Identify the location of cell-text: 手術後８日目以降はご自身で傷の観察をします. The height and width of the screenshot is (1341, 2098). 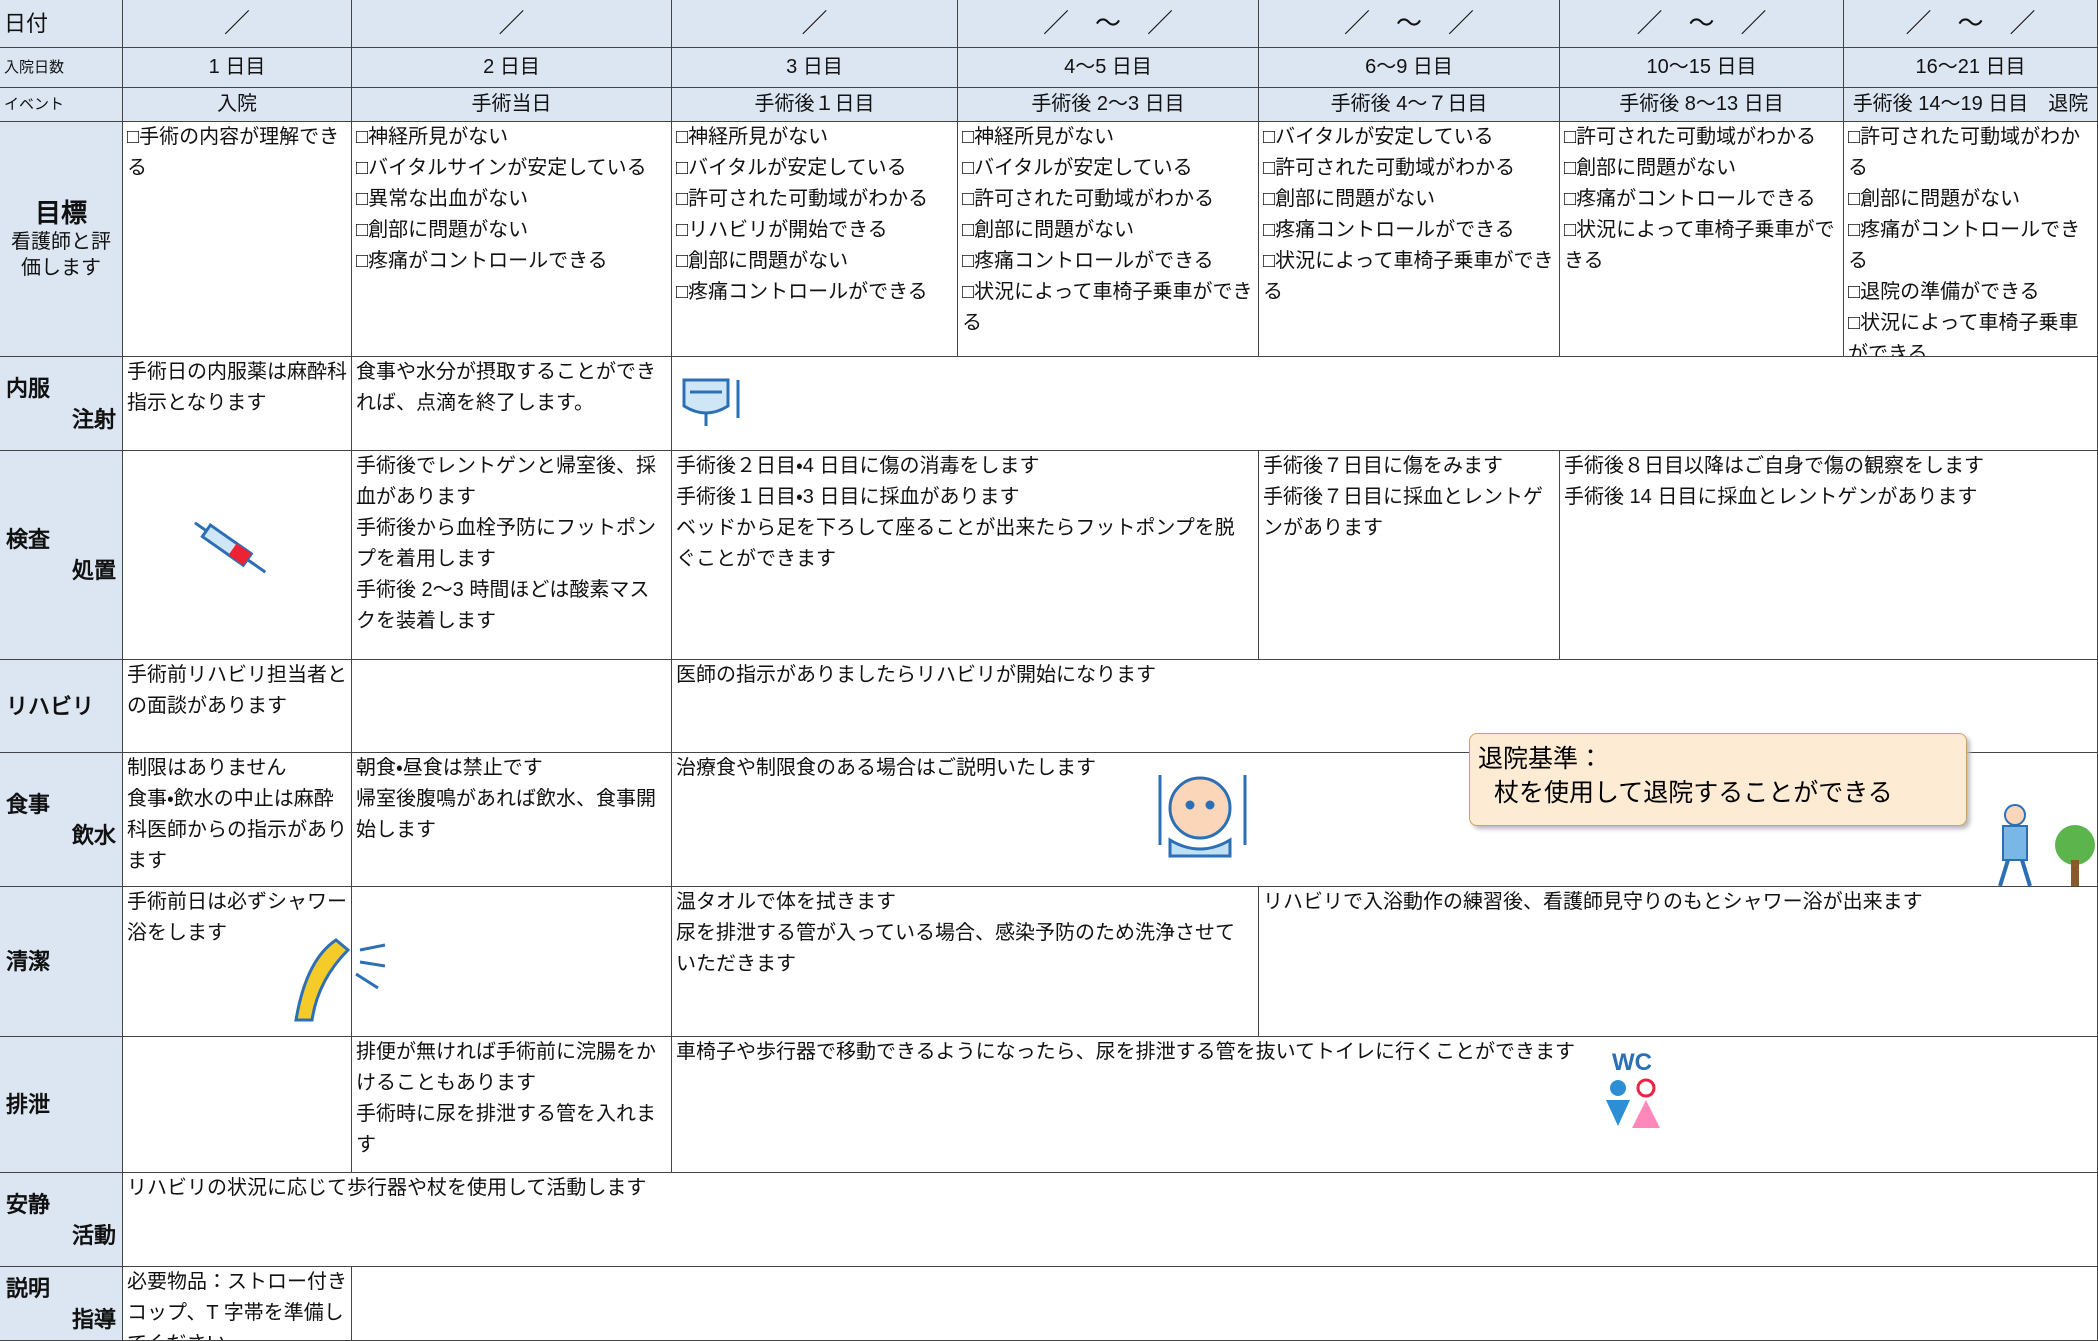
(1774, 466).